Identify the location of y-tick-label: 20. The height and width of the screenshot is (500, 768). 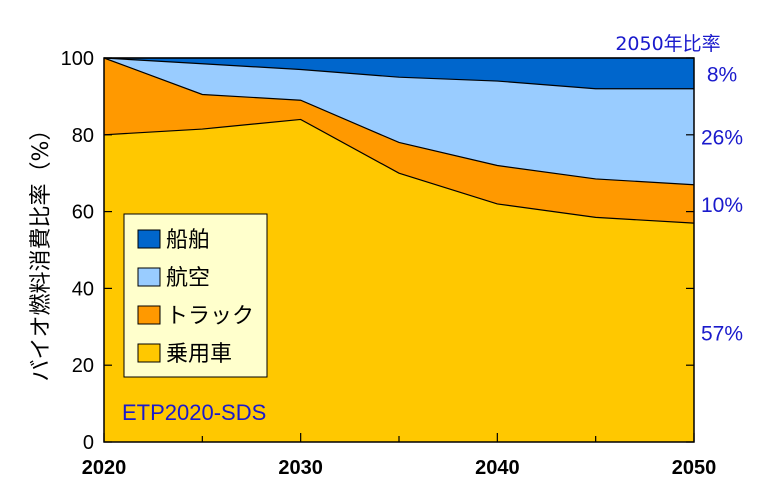
(83, 366).